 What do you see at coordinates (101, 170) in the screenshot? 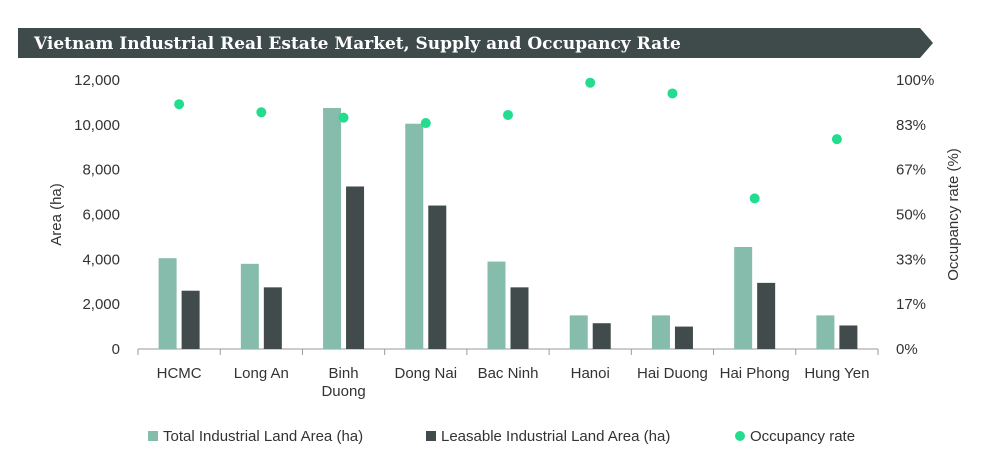
I see `y-tick-label: 8,000` at bounding box center [101, 170].